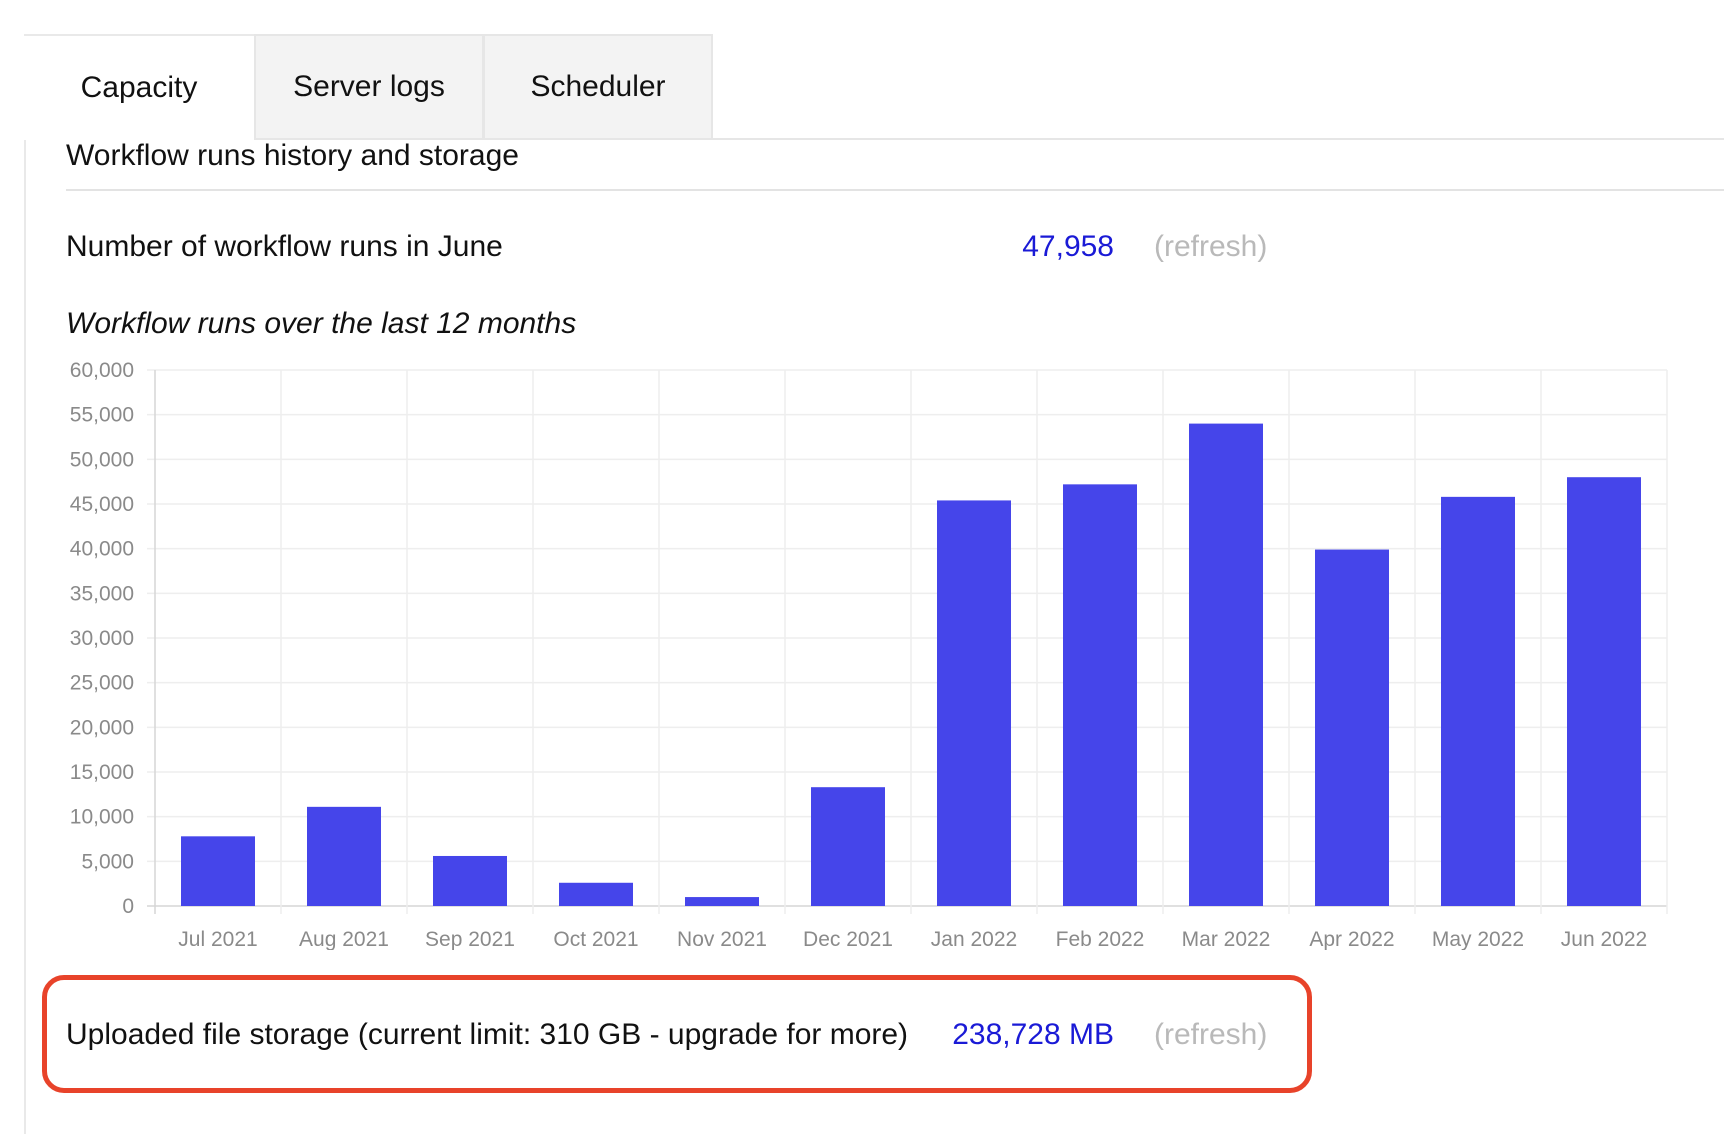  I want to click on tab-scheduler: Scheduler, so click(598, 86).